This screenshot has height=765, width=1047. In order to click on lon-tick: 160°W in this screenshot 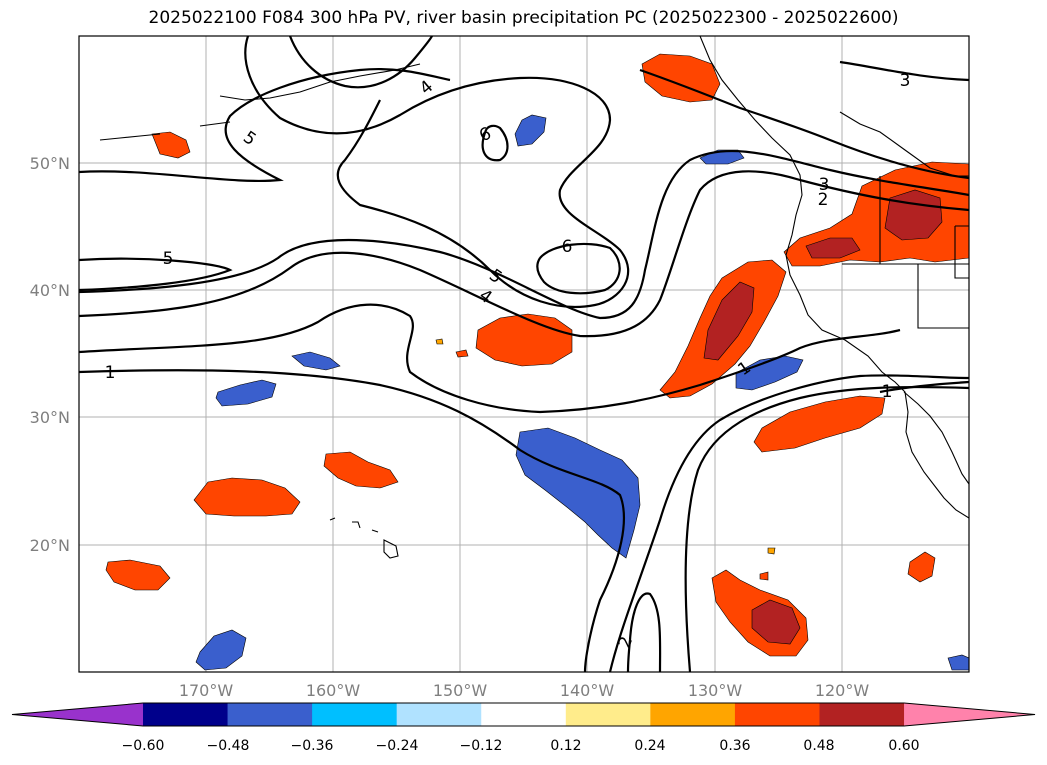, I will do `click(333, 690)`.